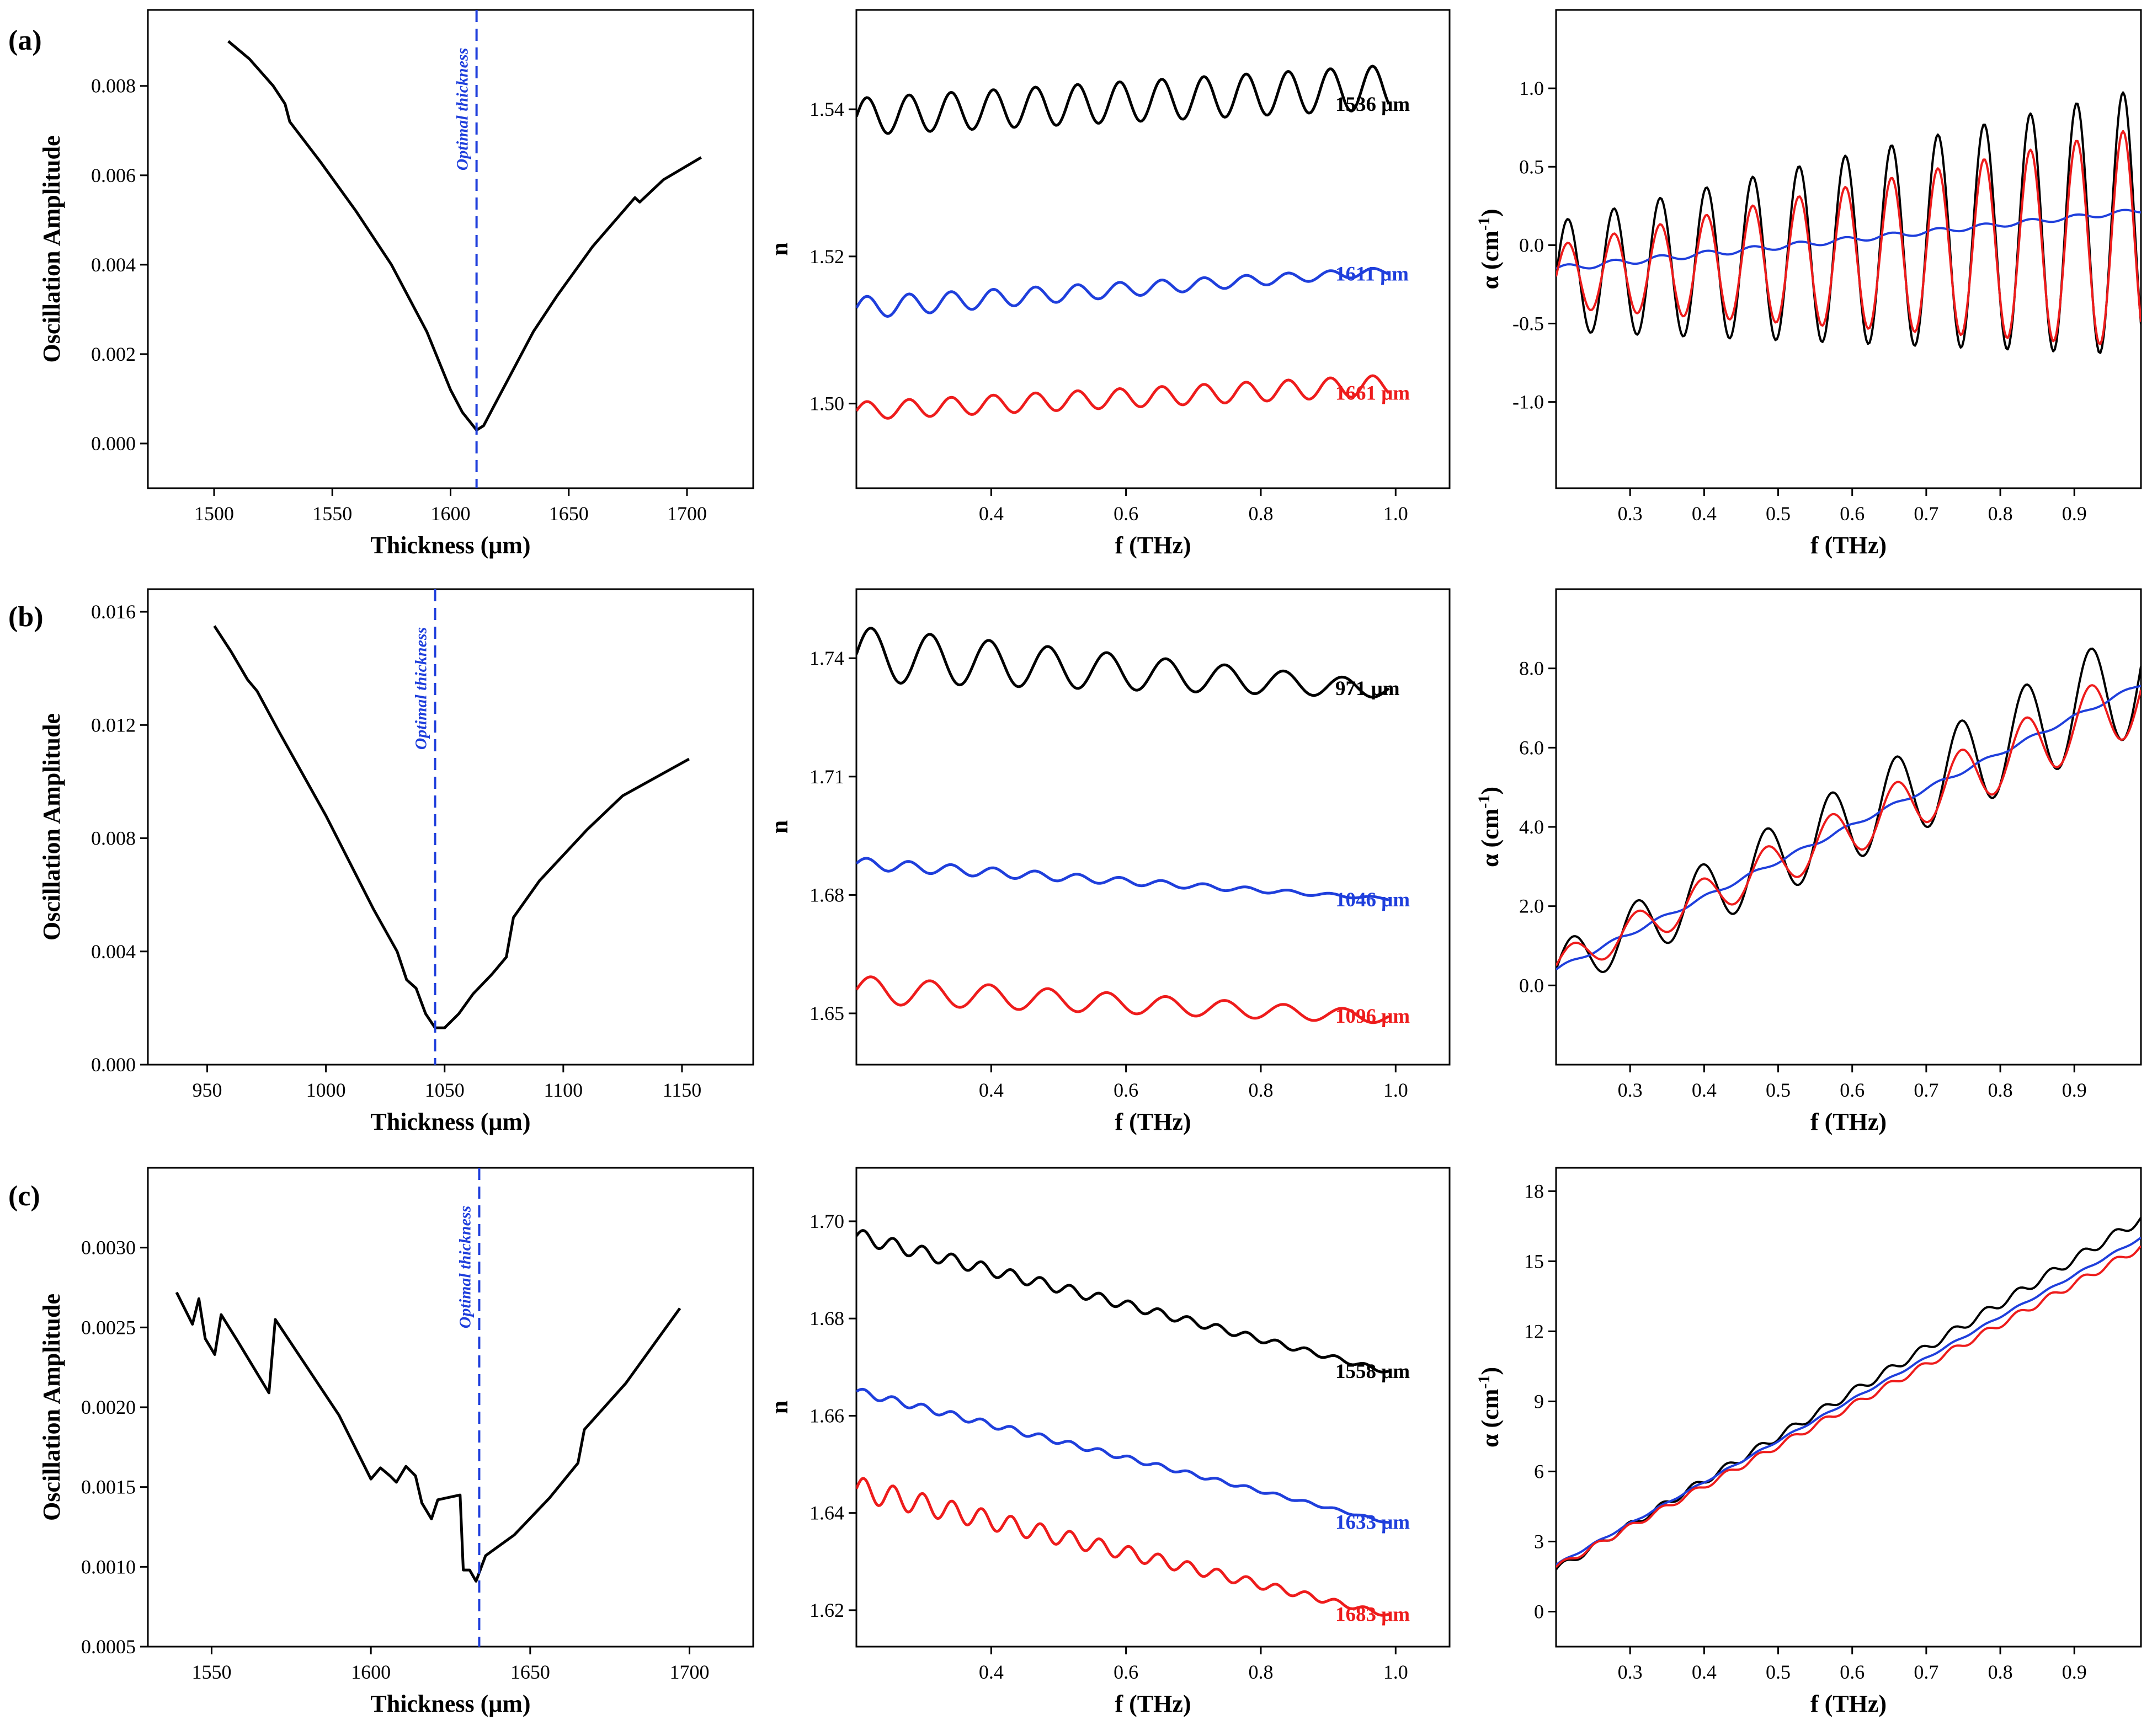  I want to click on x-tick-label: 0.6, so click(1852, 1672).